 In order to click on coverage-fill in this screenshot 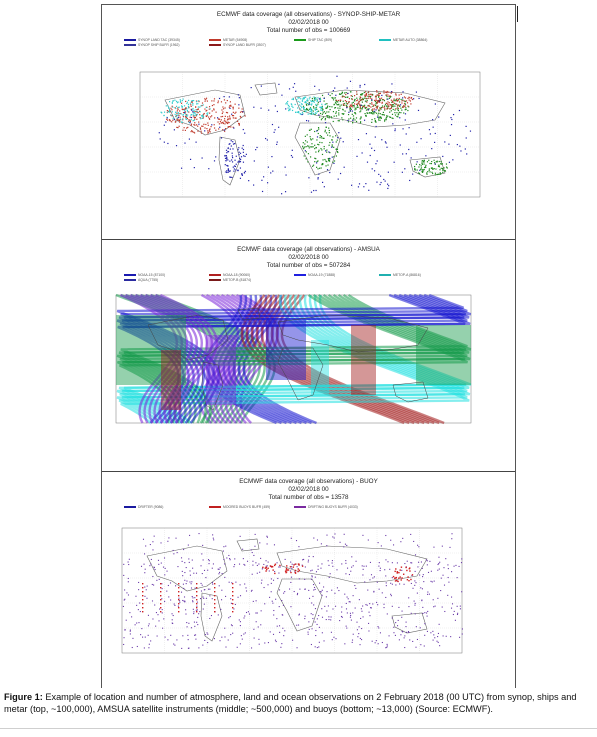, I will do `click(171, 380)`.